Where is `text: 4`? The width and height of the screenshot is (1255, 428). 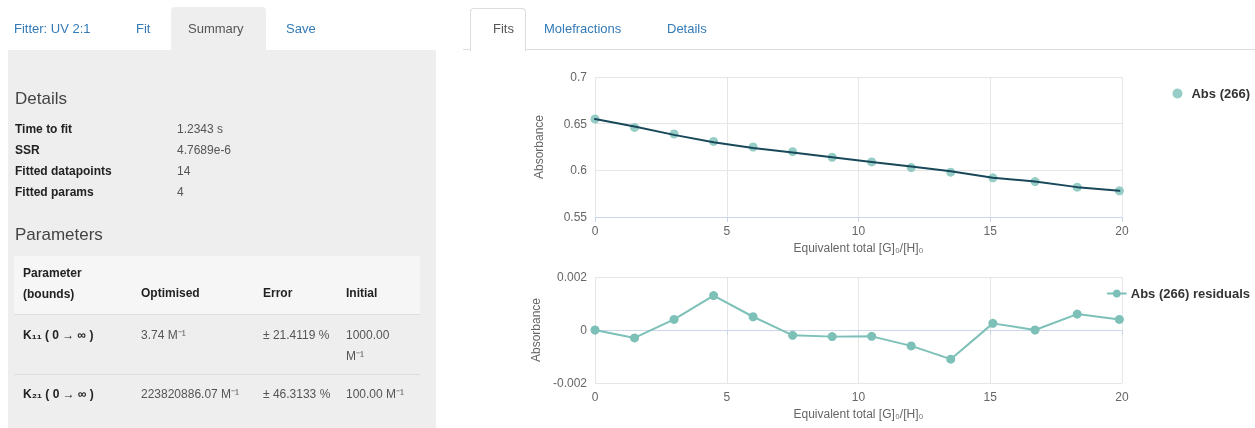 text: 4 is located at coordinates (180, 192).